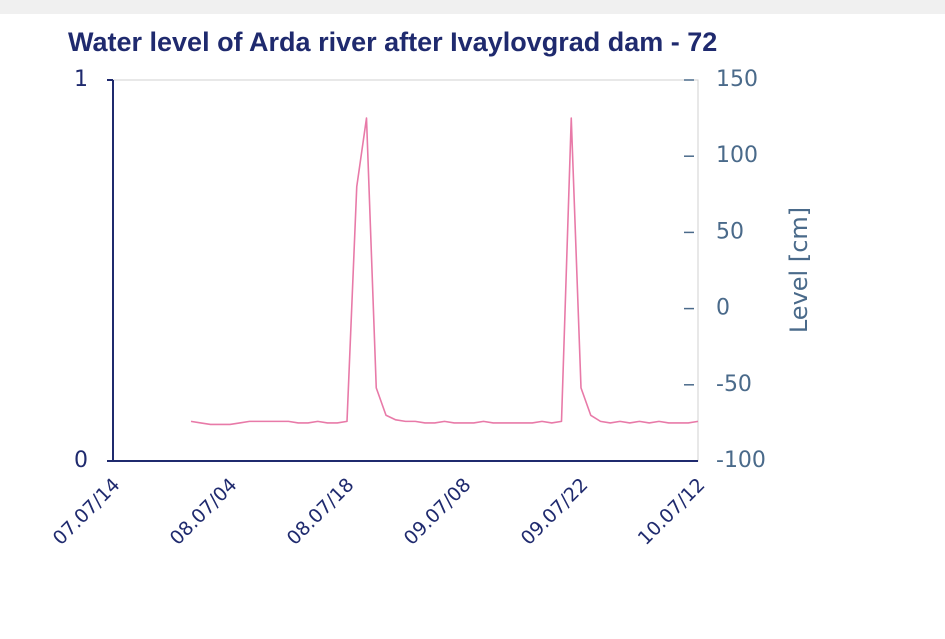  Describe the element at coordinates (799, 270) in the screenshot. I see `y2-axis-label: Level [cm]` at that location.